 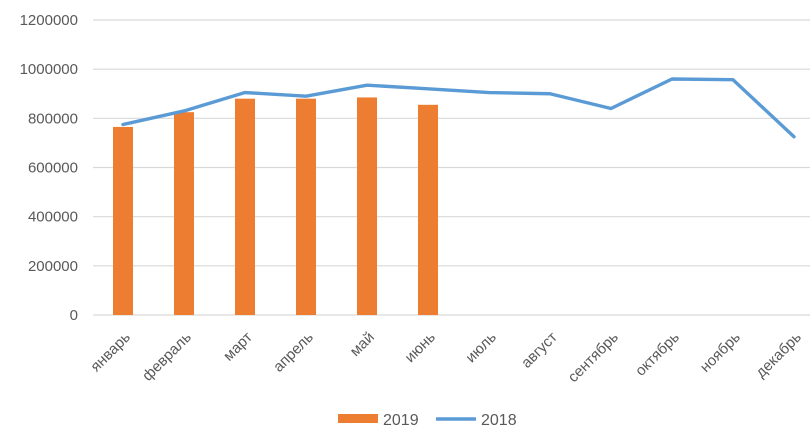 I want to click on legend-swatch-2019, so click(x=358, y=418).